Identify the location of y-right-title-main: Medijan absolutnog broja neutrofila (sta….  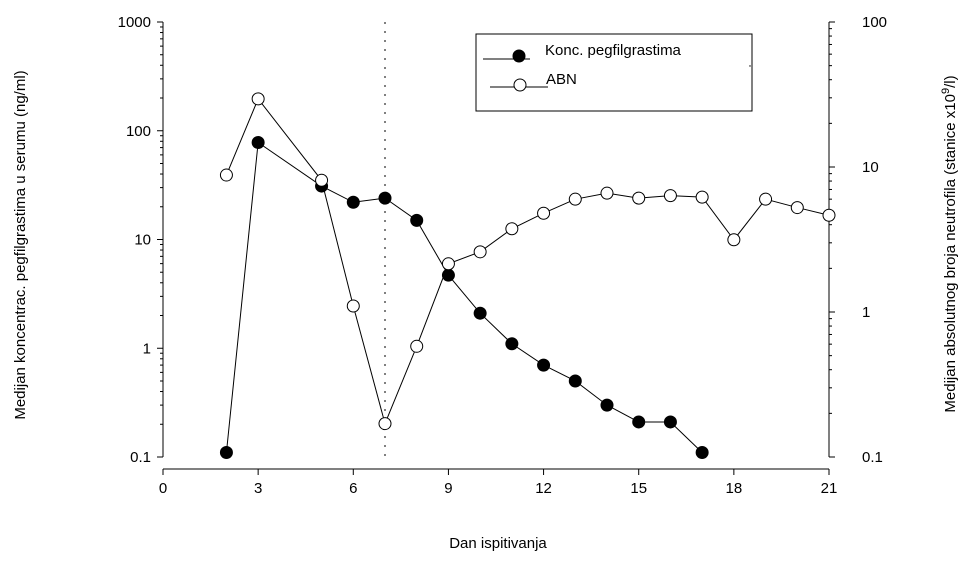
(950, 253).